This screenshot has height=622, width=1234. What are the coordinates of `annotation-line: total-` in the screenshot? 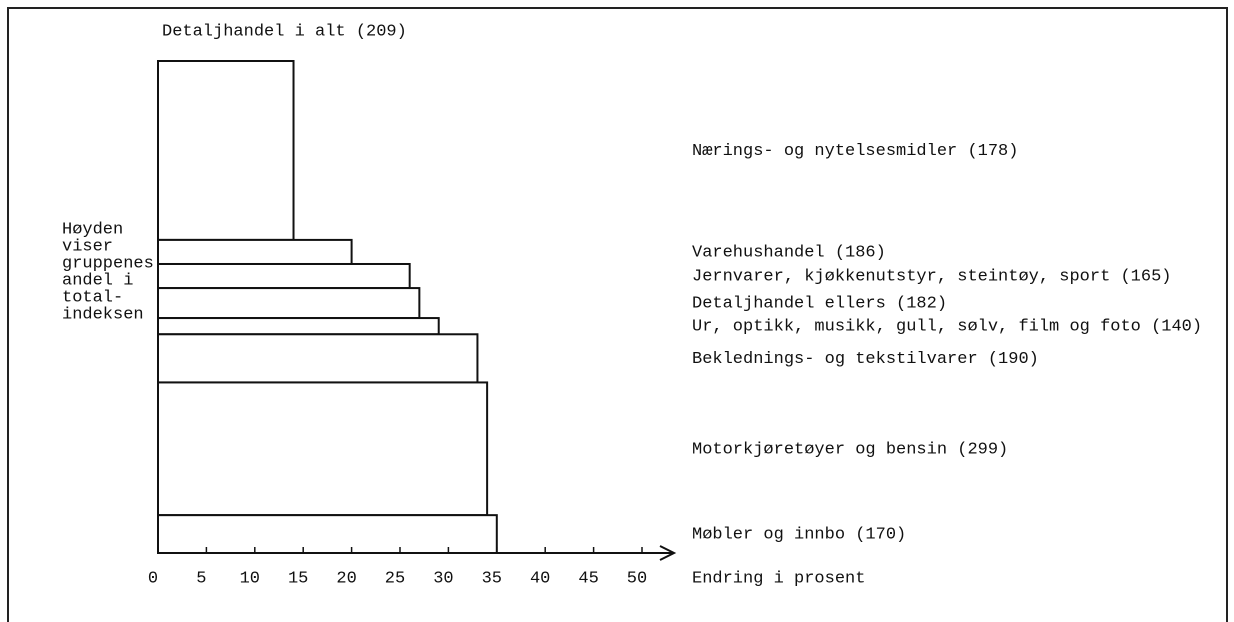 It's located at (92, 297).